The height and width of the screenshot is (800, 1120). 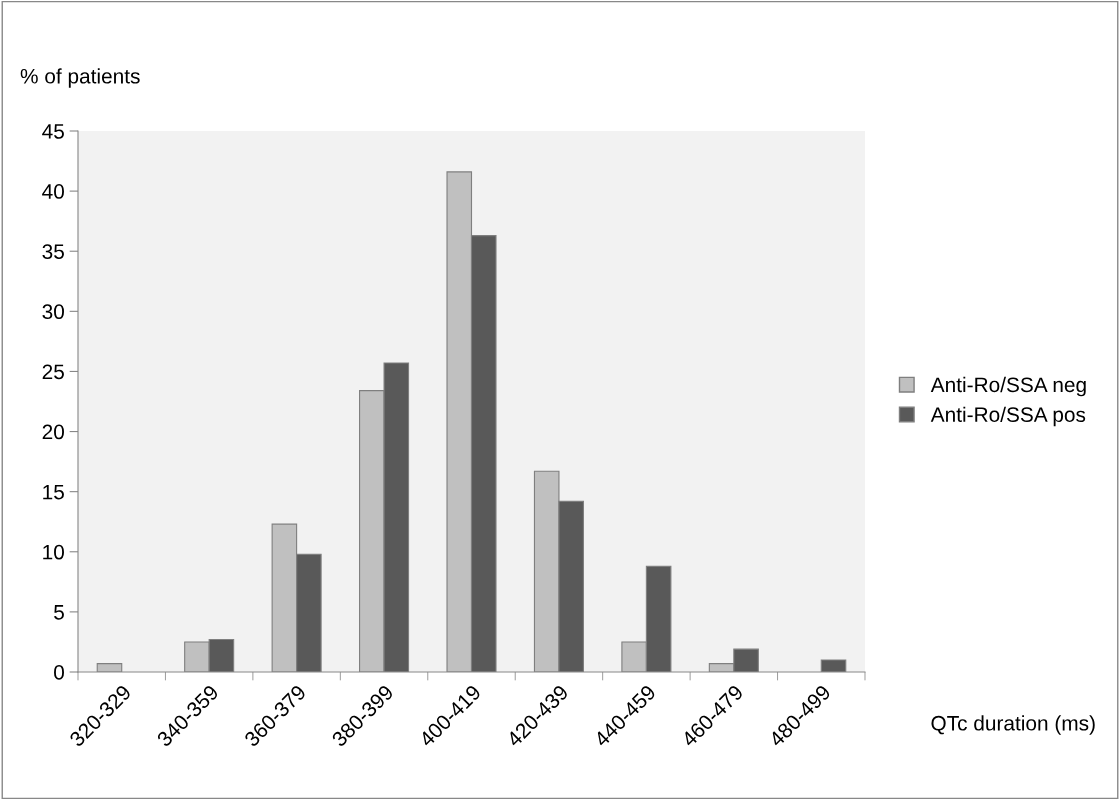 I want to click on y-tick-label: 45, so click(x=53, y=131).